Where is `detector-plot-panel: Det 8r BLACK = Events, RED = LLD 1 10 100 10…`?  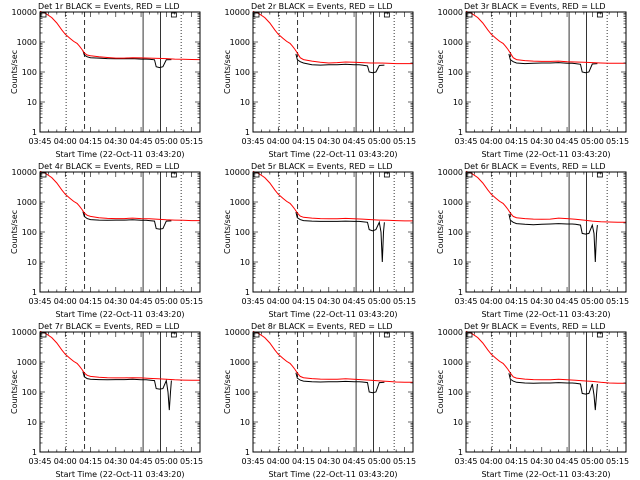
detector-plot-panel: Det 8r BLACK = Events, RED = LLD 1 10 100 10… is located at coordinates (319, 400).